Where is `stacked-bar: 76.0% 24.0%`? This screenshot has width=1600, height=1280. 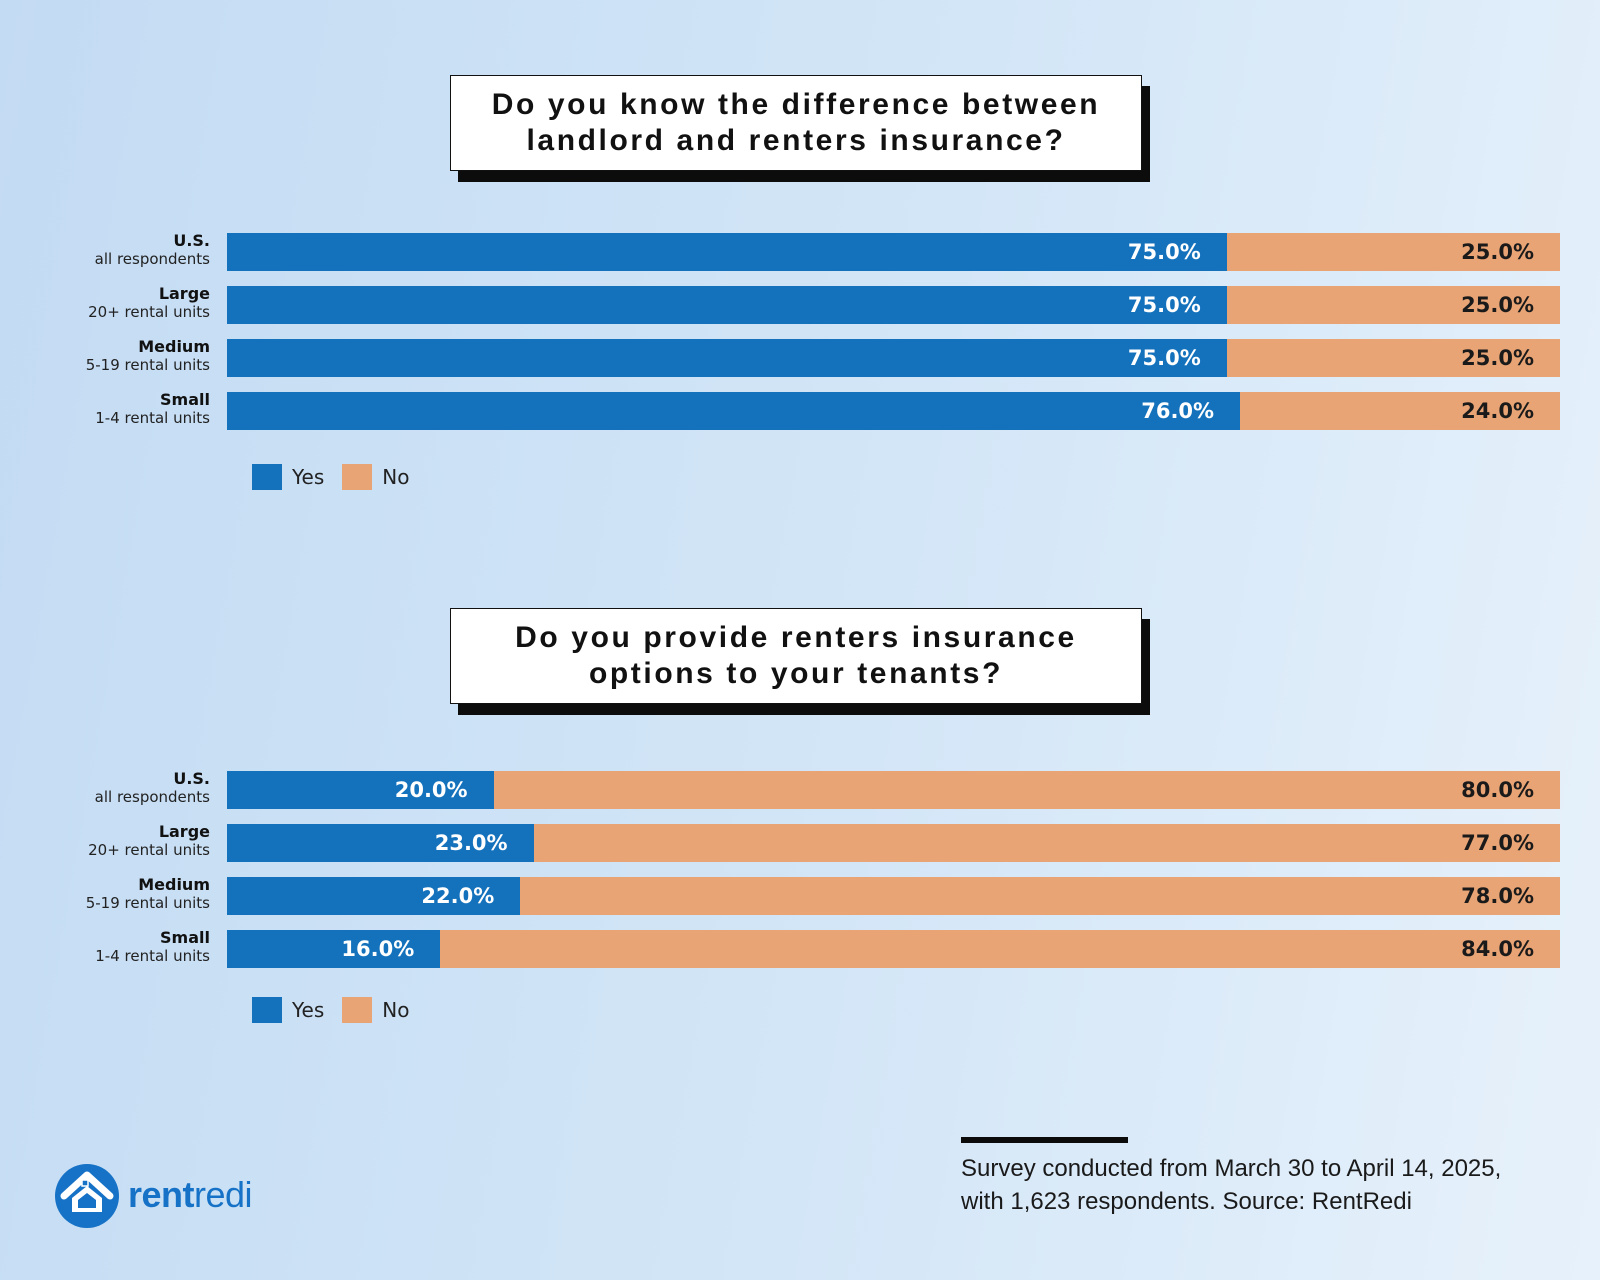
stacked-bar: 76.0% 24.0% is located at coordinates (893, 411).